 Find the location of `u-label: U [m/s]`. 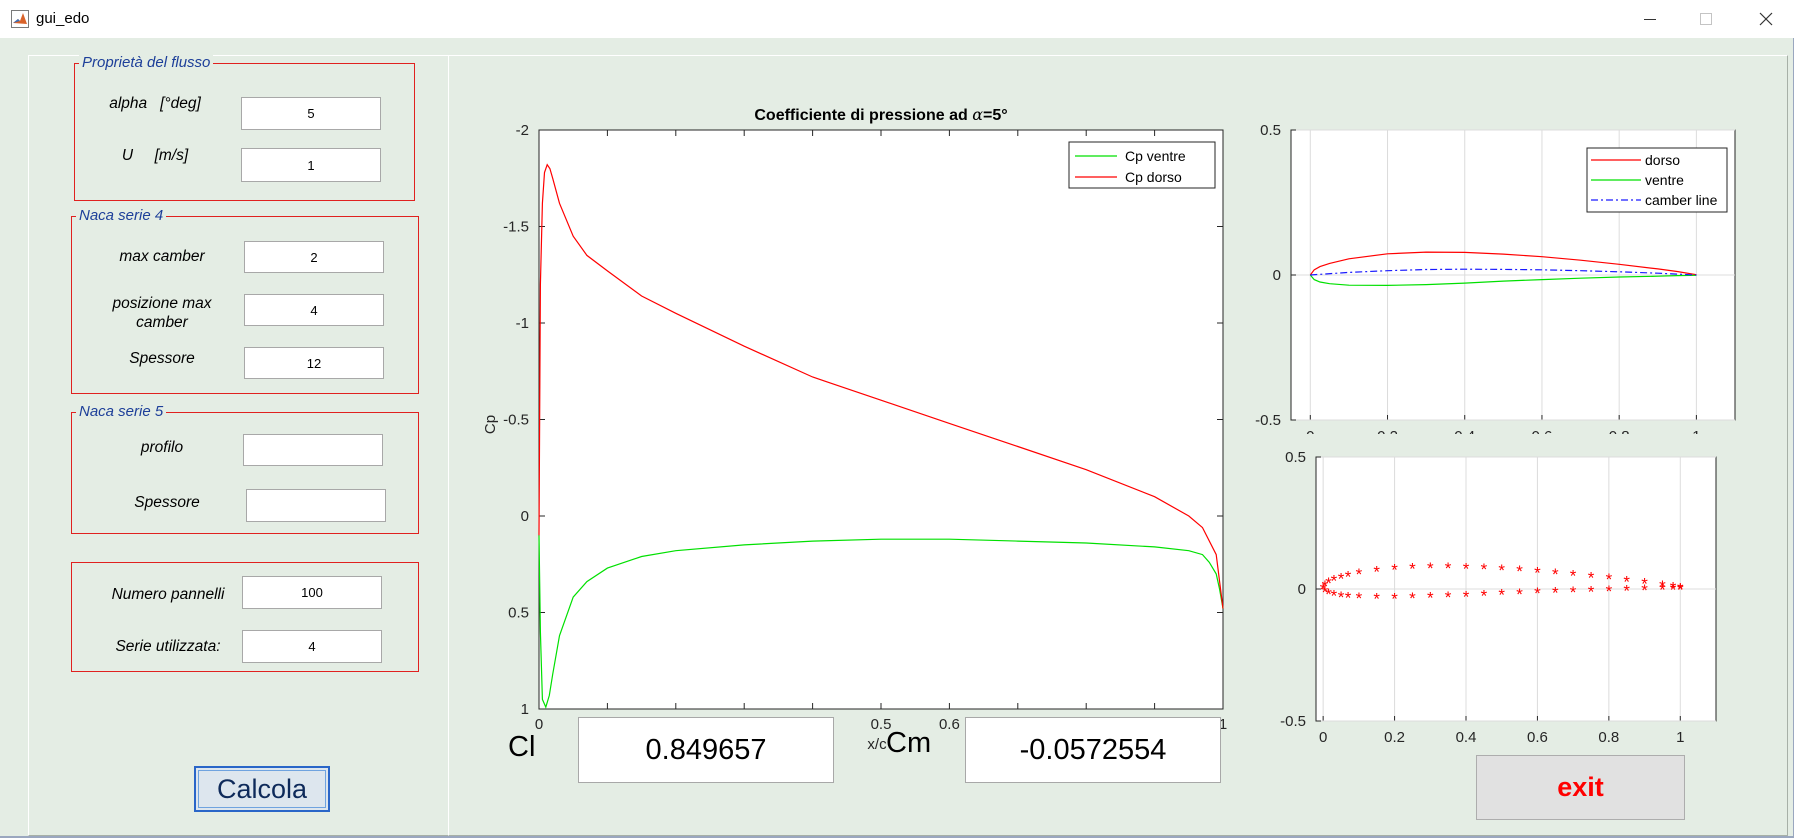

u-label: U [m/s] is located at coordinates (155, 155).